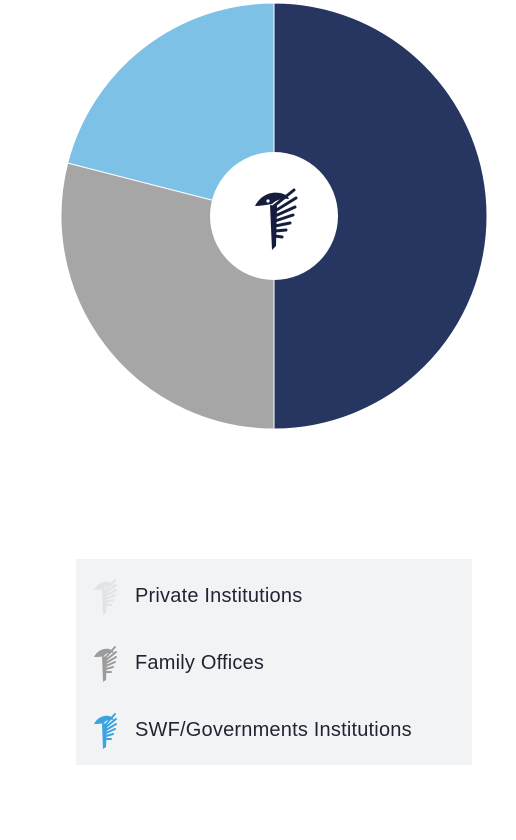 This screenshot has width=516, height=840. Describe the element at coordinates (200, 662) in the screenshot. I see `legend-label: Family Offices` at that location.